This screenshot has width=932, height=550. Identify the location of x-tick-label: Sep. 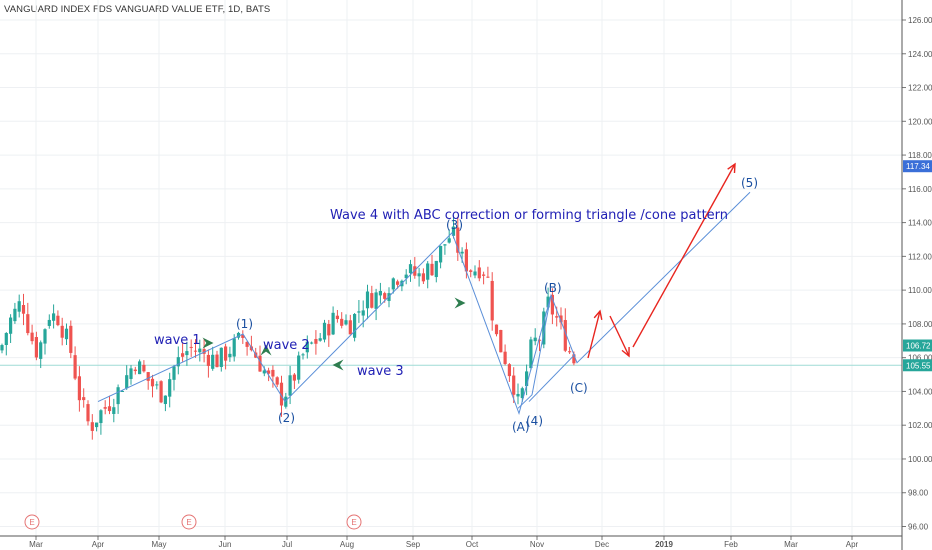
(413, 544).